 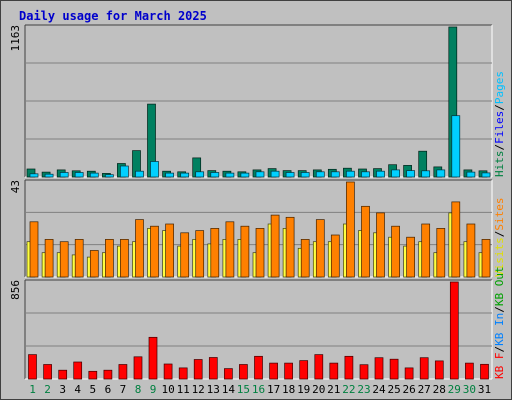 I want to click on legend: KB F/KB In/KB Out, so click(x=499, y=322).